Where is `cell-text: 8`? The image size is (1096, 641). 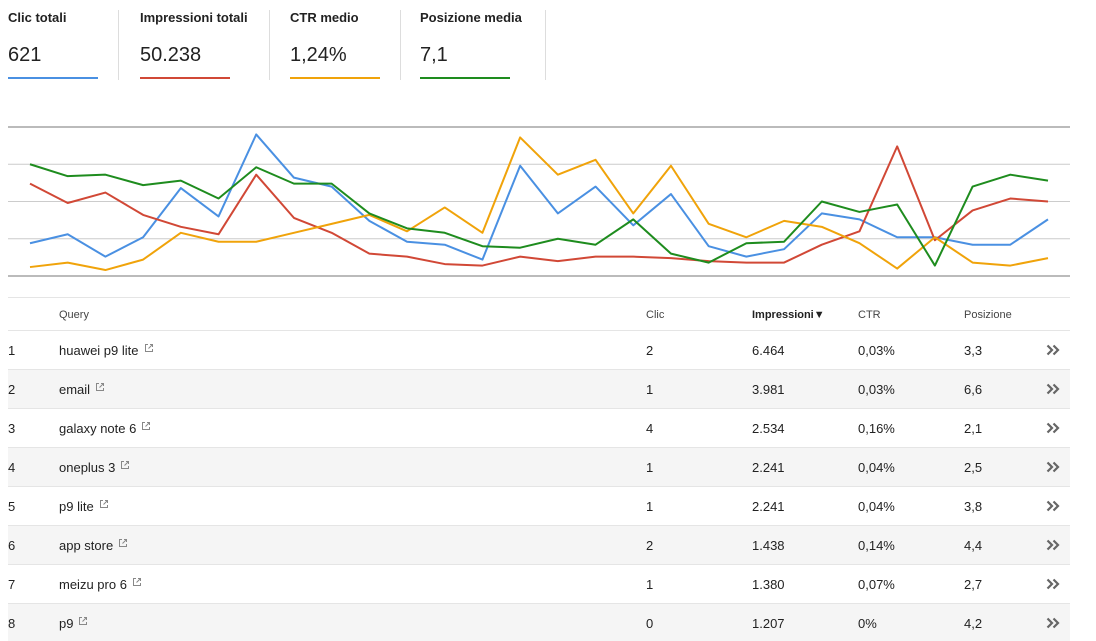
cell-text: 8 is located at coordinates (12, 623).